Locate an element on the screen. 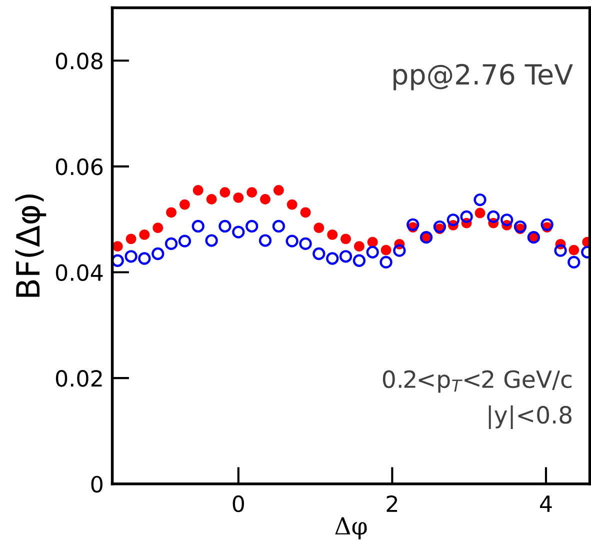 The image size is (591, 553). x-tick-label: 4 is located at coordinates (546, 504).